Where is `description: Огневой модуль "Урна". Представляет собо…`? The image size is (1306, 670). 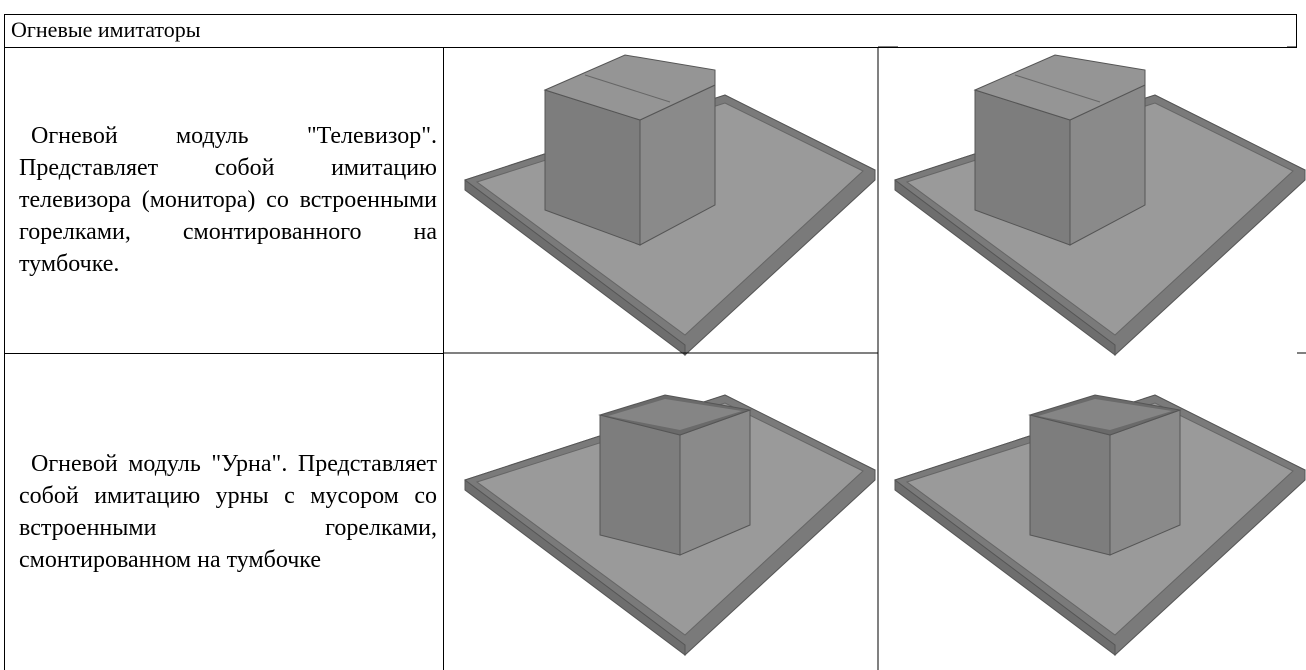 description: Огневой модуль "Урна". Представляет собо… is located at coordinates (228, 511).